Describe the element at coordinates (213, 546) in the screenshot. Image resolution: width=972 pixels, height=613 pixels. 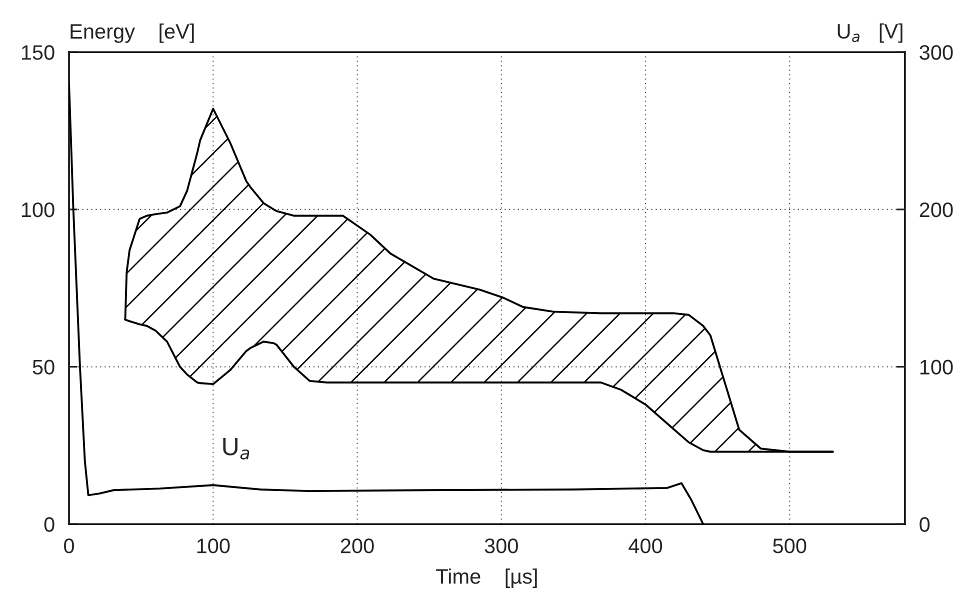
I see `x-tick-label: 100` at that location.